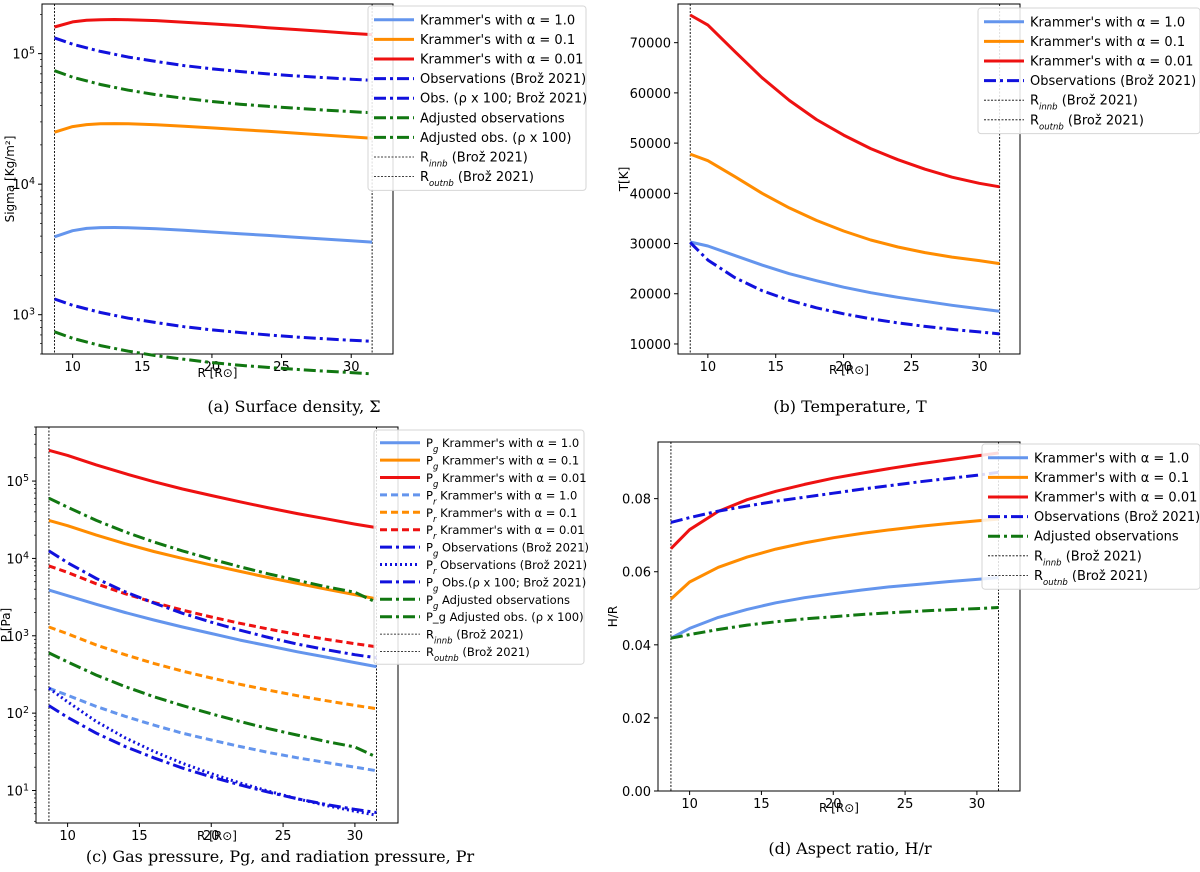  Describe the element at coordinates (293, 406) in the screenshot. I see `figure-caption: (a) Surface density, Σ` at that location.